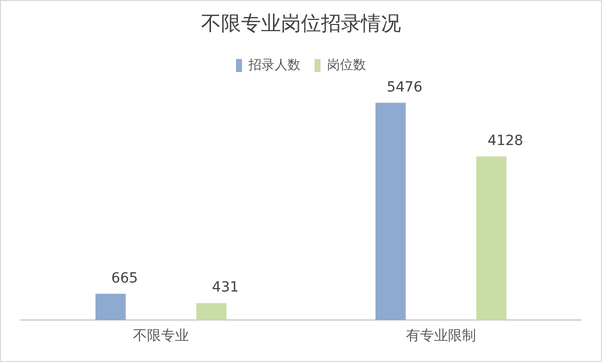  Describe the element at coordinates (301, 23) in the screenshot. I see `chart-title: 不限专业岗位招录情况` at that location.